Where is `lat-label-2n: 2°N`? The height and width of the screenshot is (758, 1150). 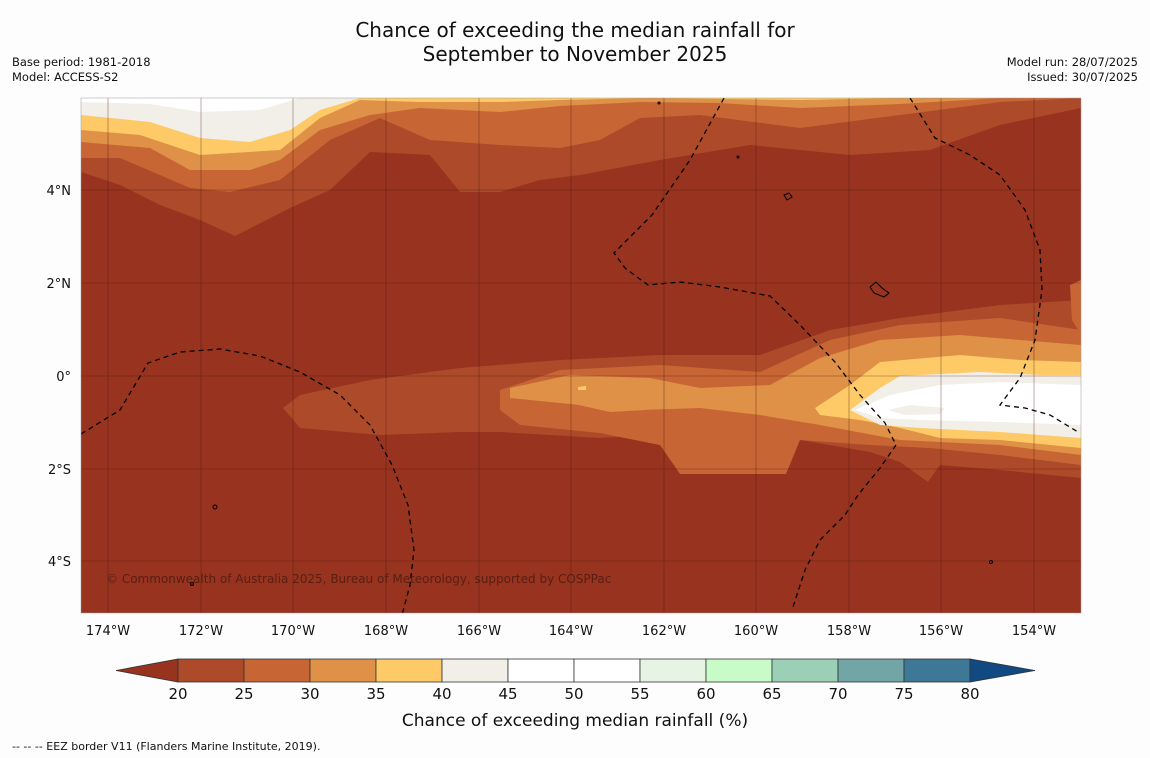 lat-label-2n: 2°N is located at coordinates (59, 284).